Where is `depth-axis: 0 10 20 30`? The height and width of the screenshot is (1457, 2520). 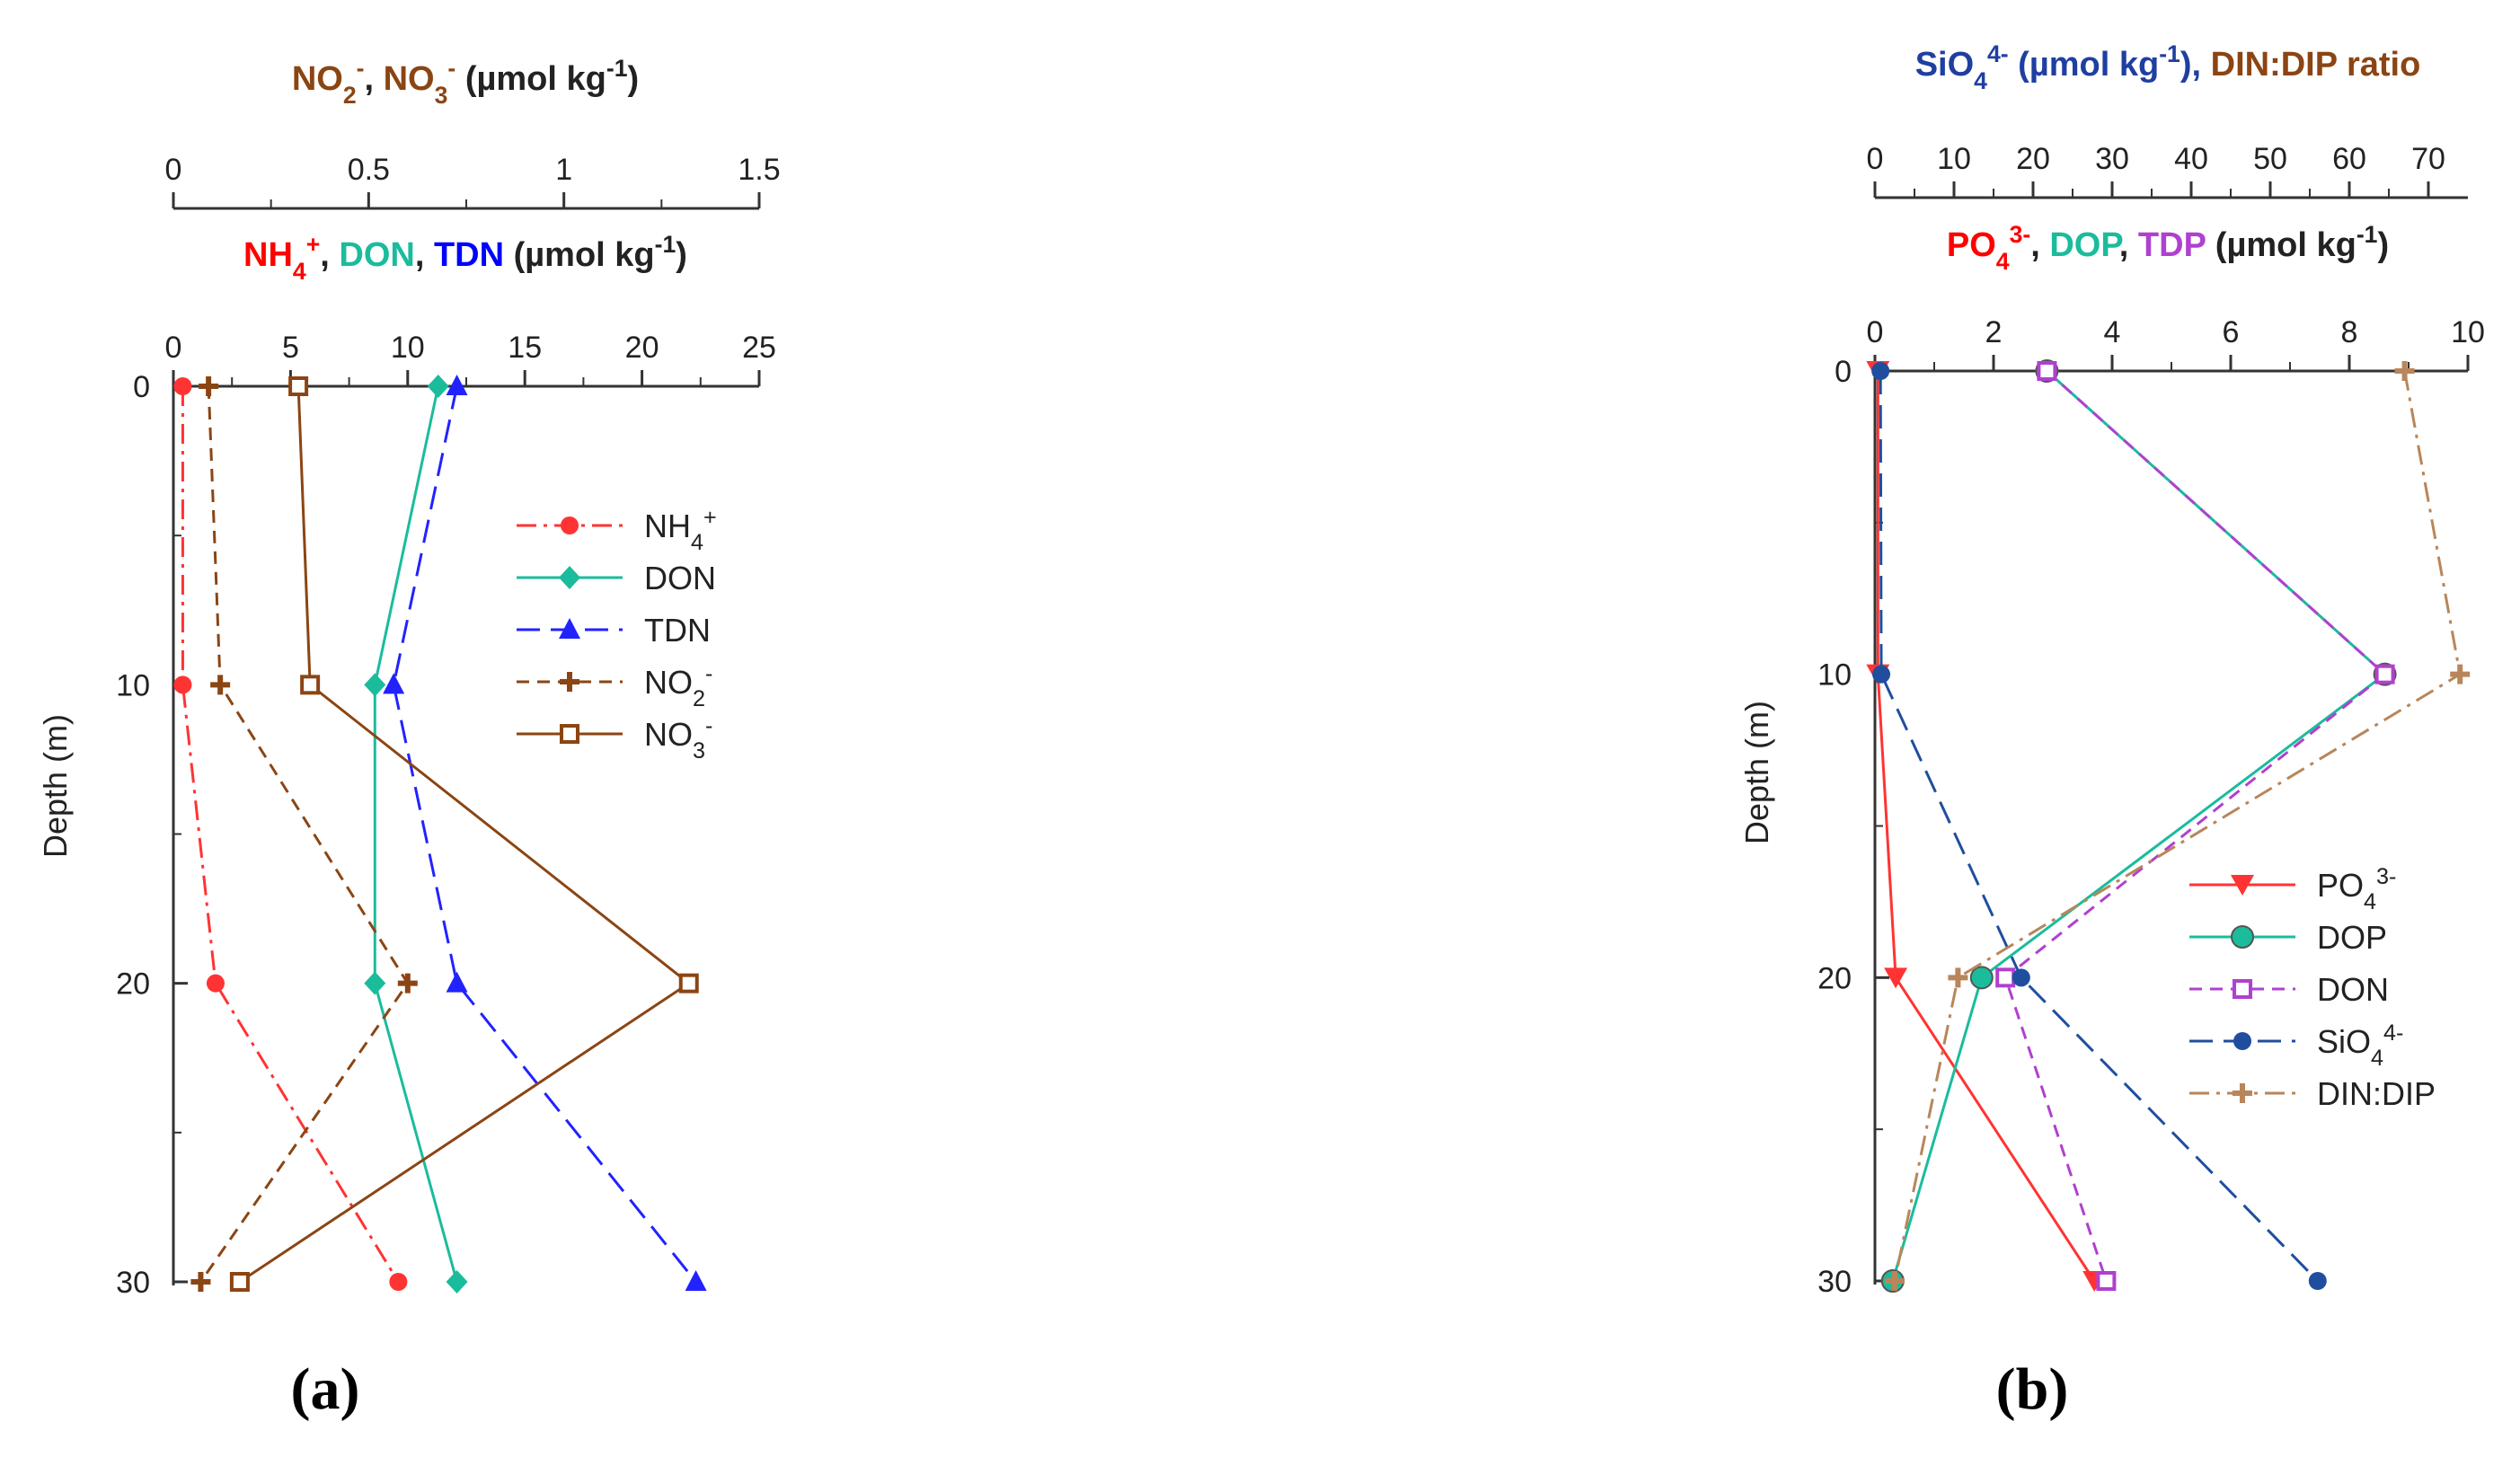
depth-axis: 0 10 20 30 is located at coordinates (152, 835).